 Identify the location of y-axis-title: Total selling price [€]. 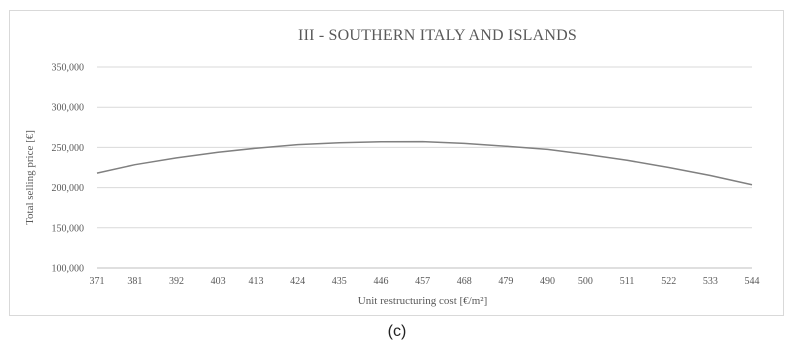
(30, 177).